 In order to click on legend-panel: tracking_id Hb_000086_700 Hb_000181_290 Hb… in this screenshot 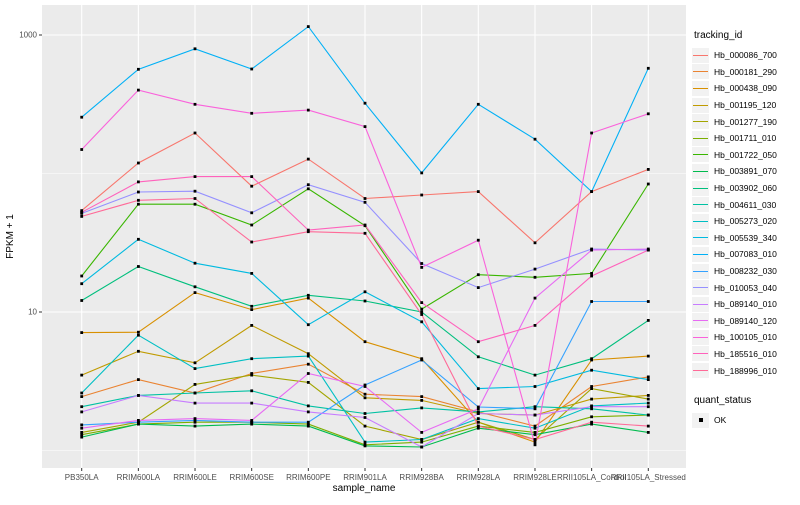, I will do `click(745, 229)`.